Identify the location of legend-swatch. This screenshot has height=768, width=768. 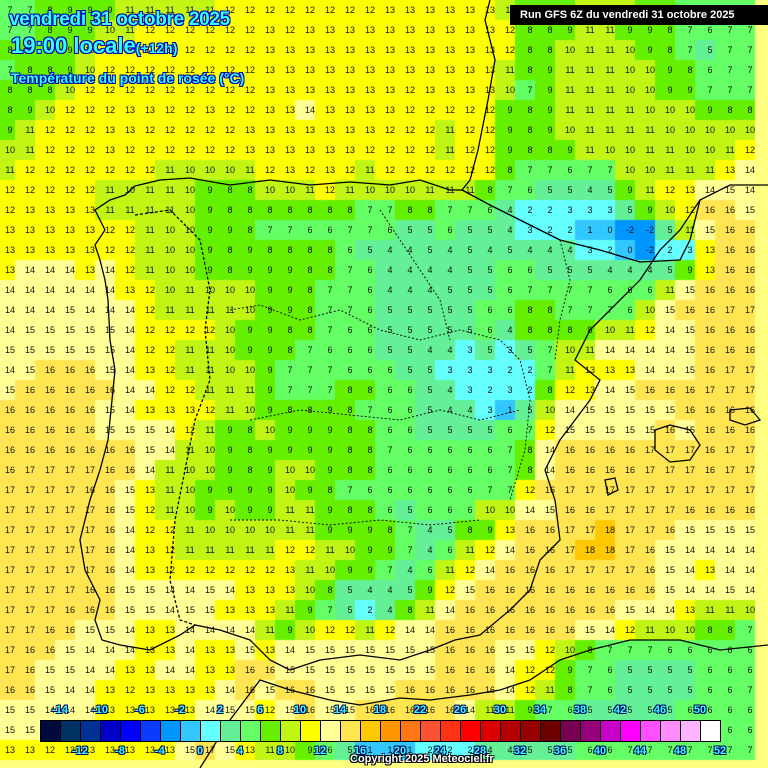
(451, 731).